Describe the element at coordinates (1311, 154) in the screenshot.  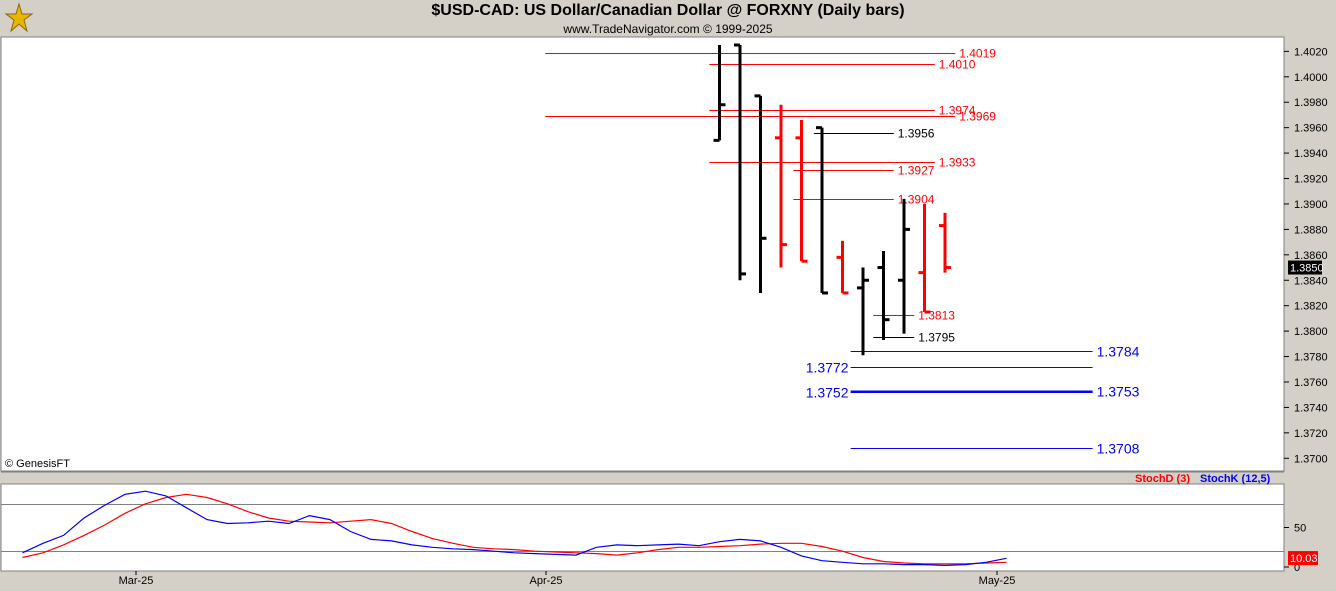
I see `price-tick-label: 1.3940` at that location.